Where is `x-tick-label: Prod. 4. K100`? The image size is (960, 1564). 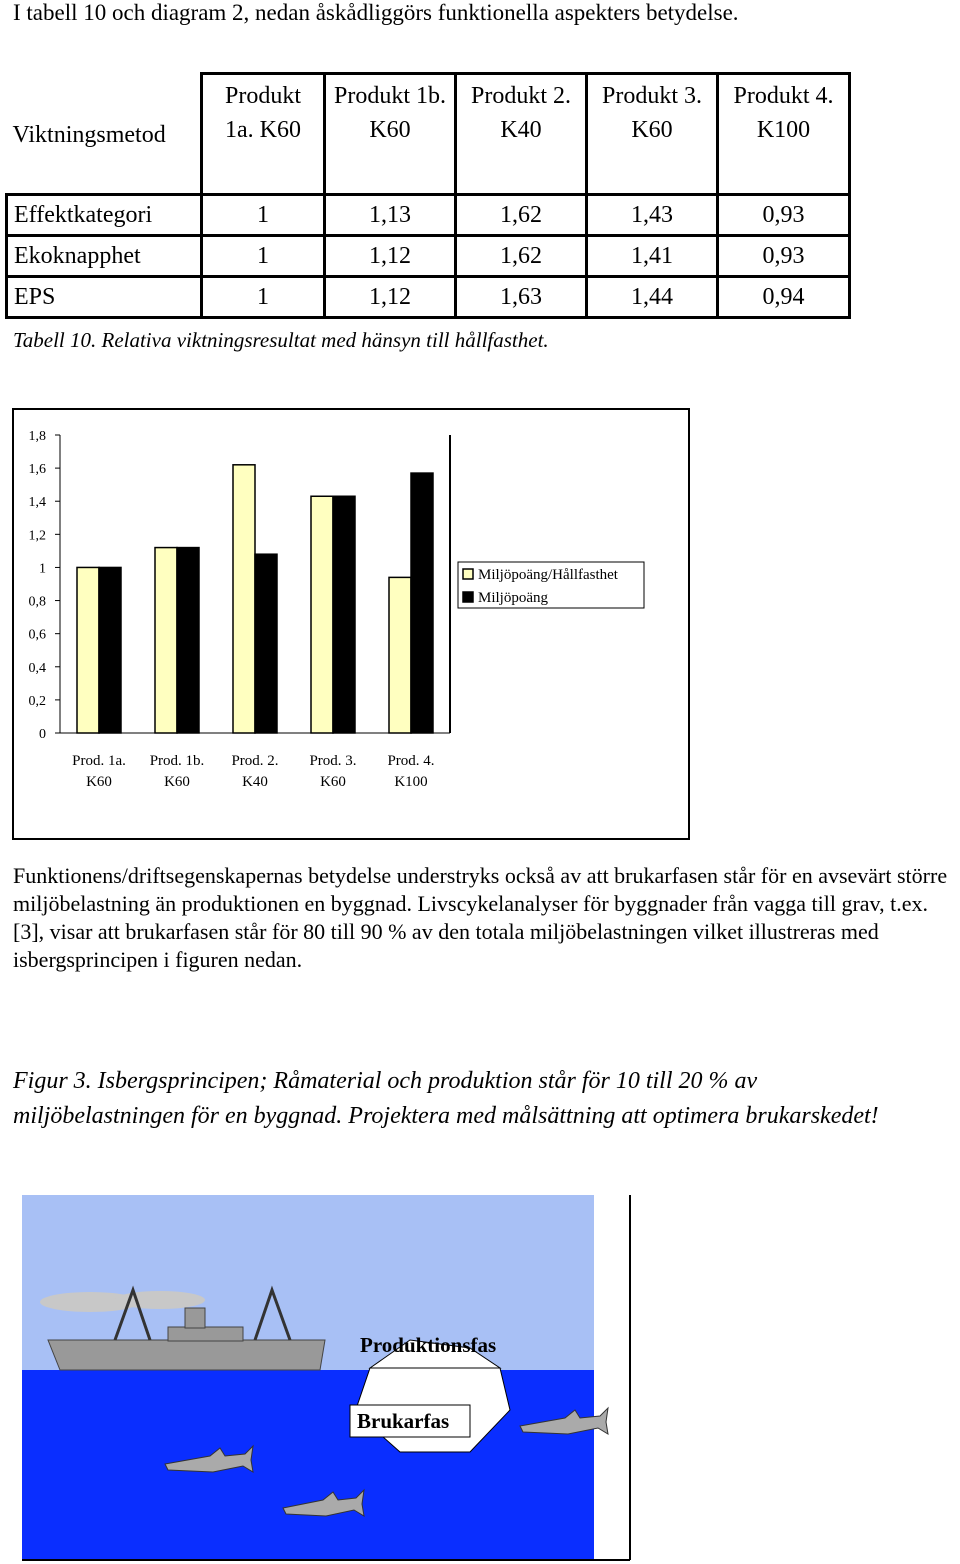
x-tick-label: Prod. 4. K100 is located at coordinates (411, 771).